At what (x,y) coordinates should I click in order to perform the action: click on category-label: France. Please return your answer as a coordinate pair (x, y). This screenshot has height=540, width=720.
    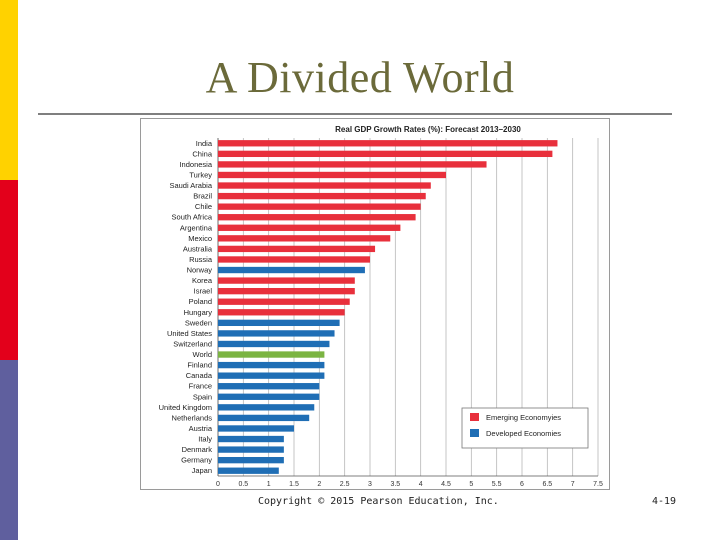
    Looking at the image, I should click on (200, 386).